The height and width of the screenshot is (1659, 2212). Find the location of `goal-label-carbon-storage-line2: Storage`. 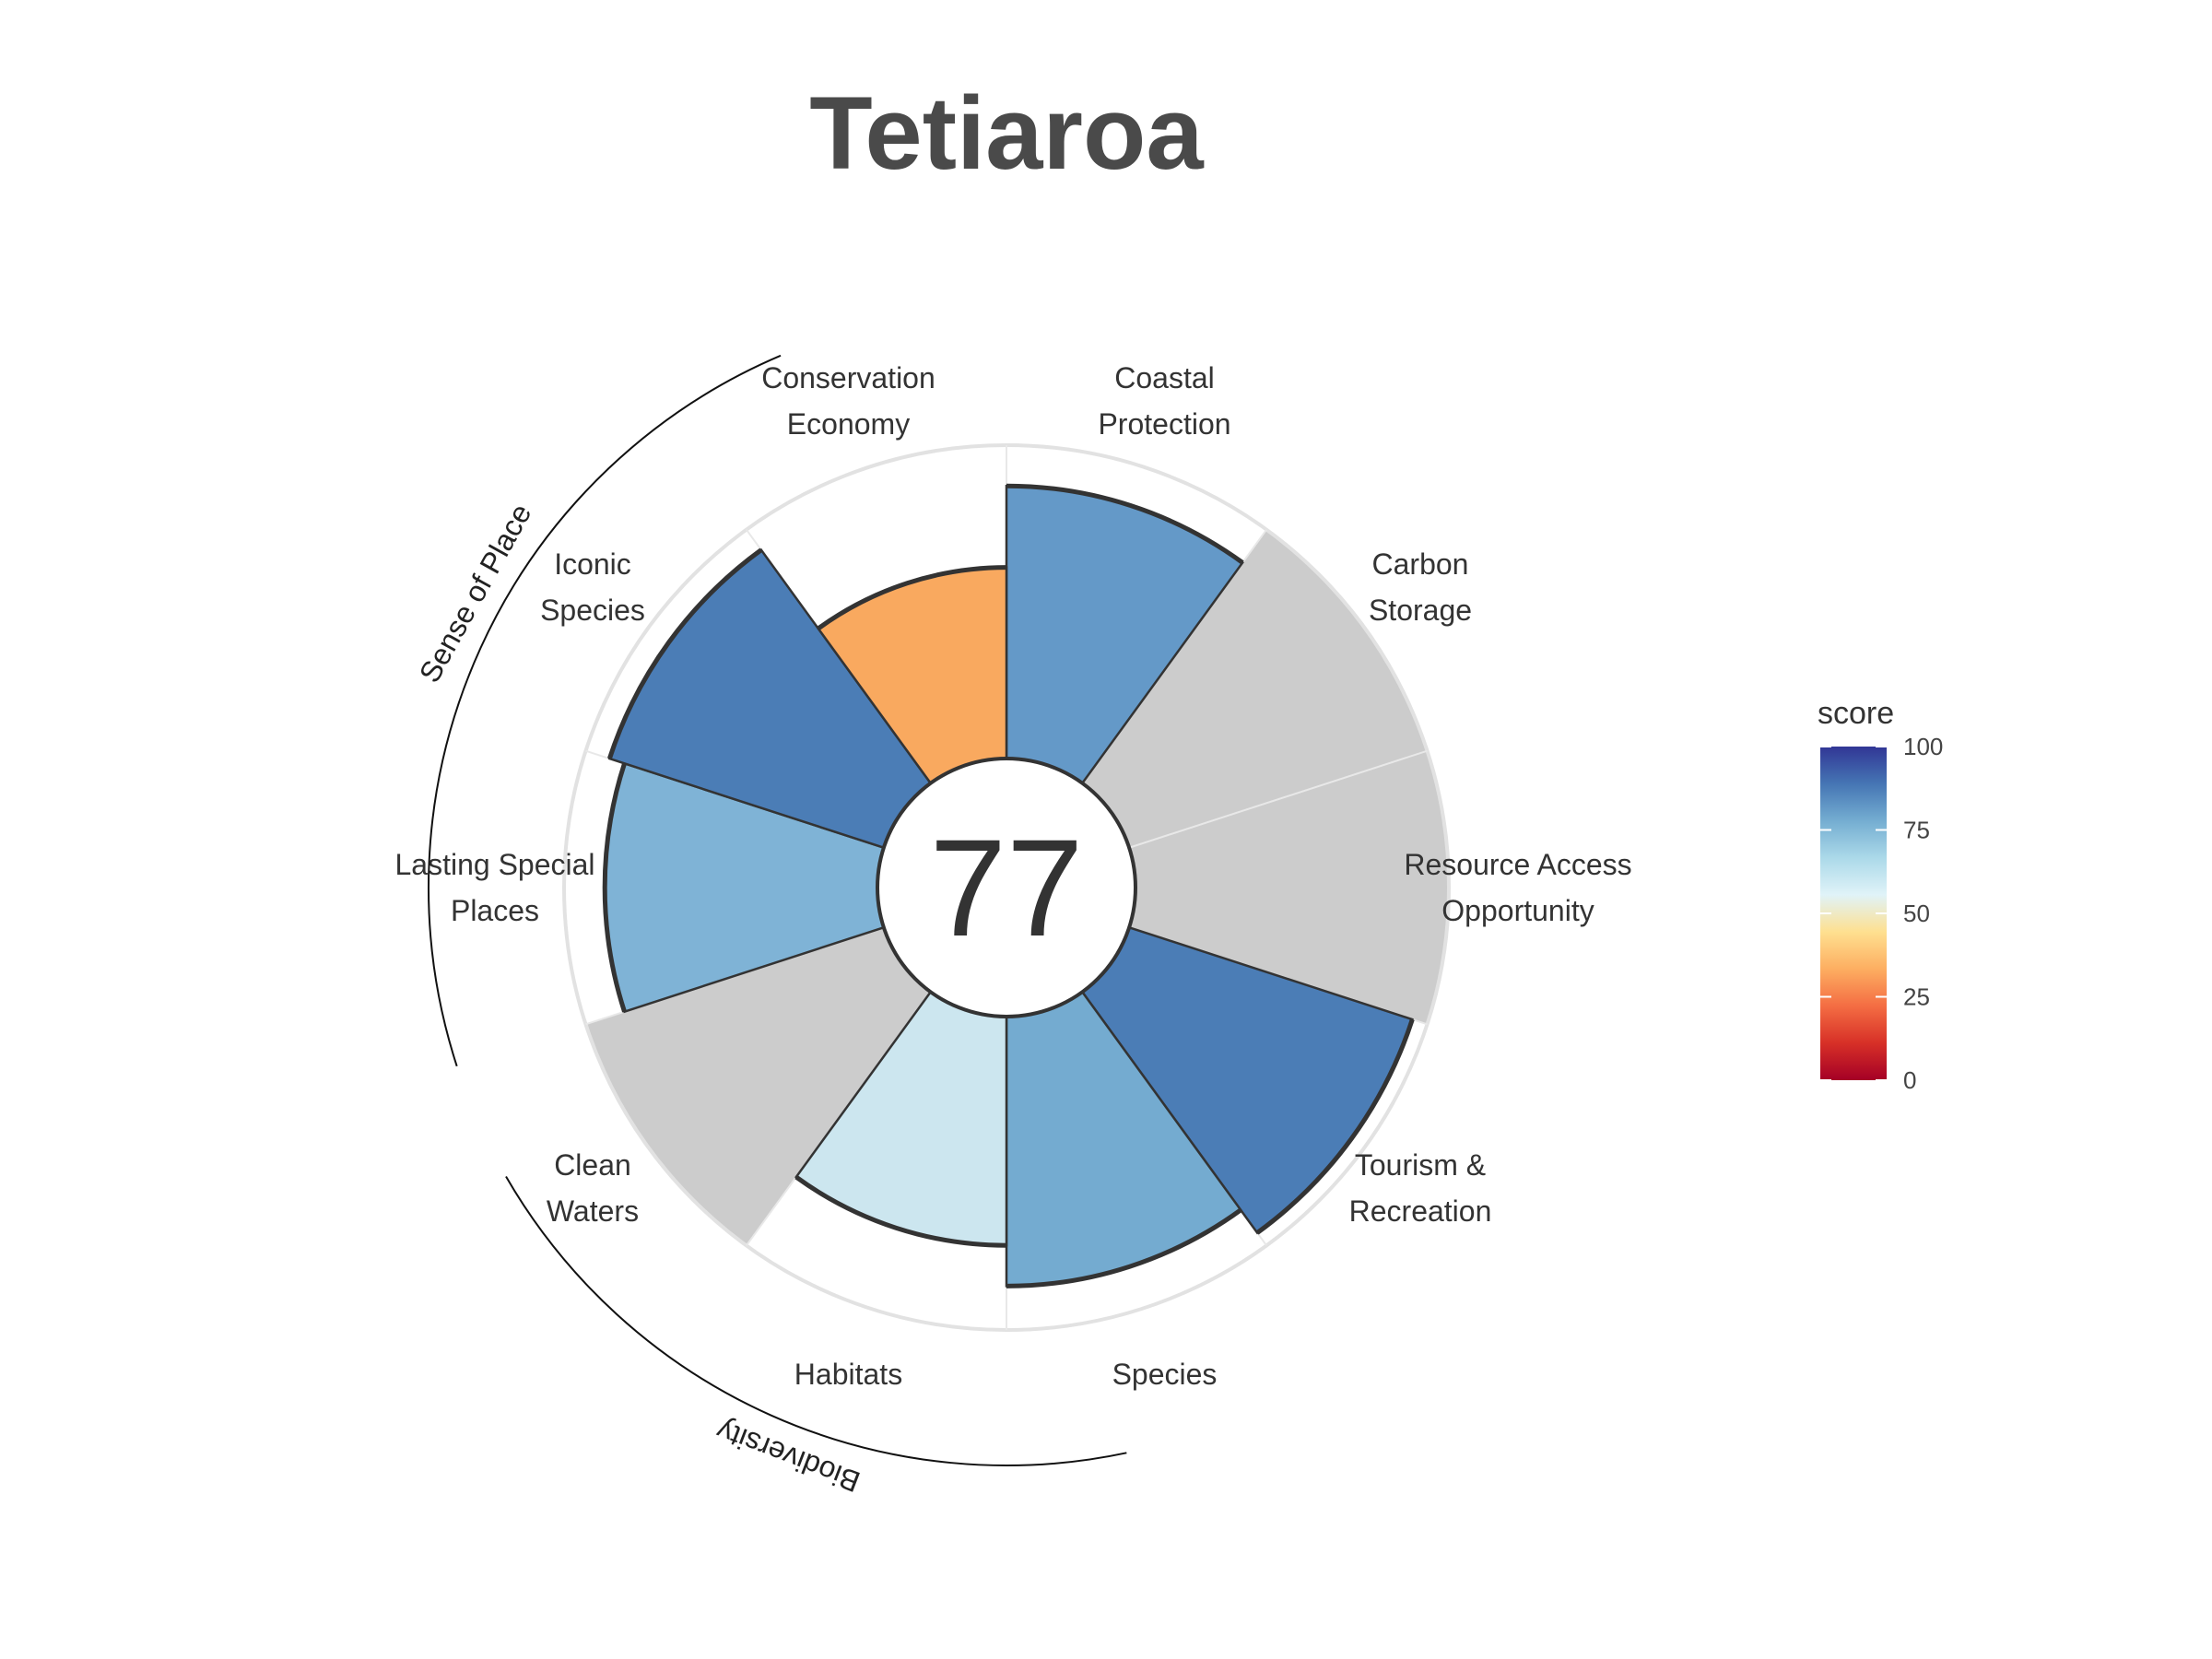

goal-label-carbon-storage-line2: Storage is located at coordinates (1420, 610).